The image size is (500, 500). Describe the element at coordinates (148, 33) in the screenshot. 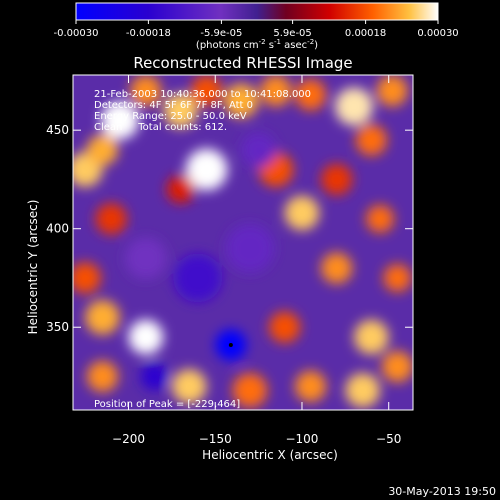

I see `colorbar-tick-label: -0.00018` at that location.